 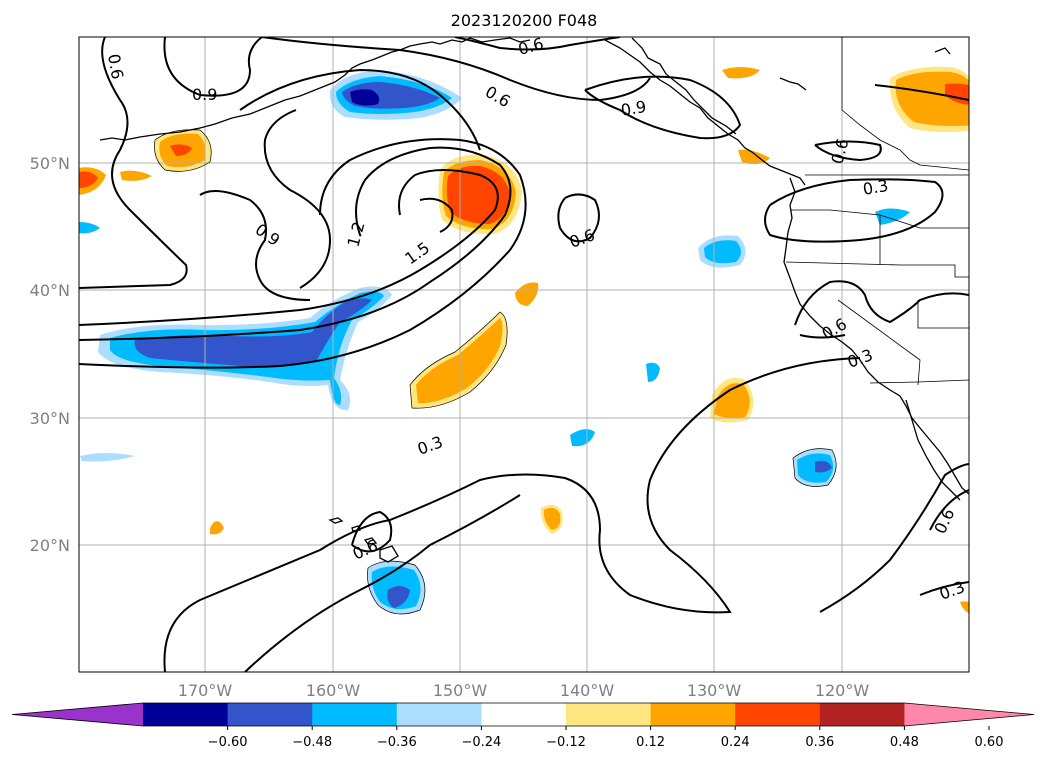 I want to click on colorbar-tick-label: 0.60, so click(x=989, y=742).